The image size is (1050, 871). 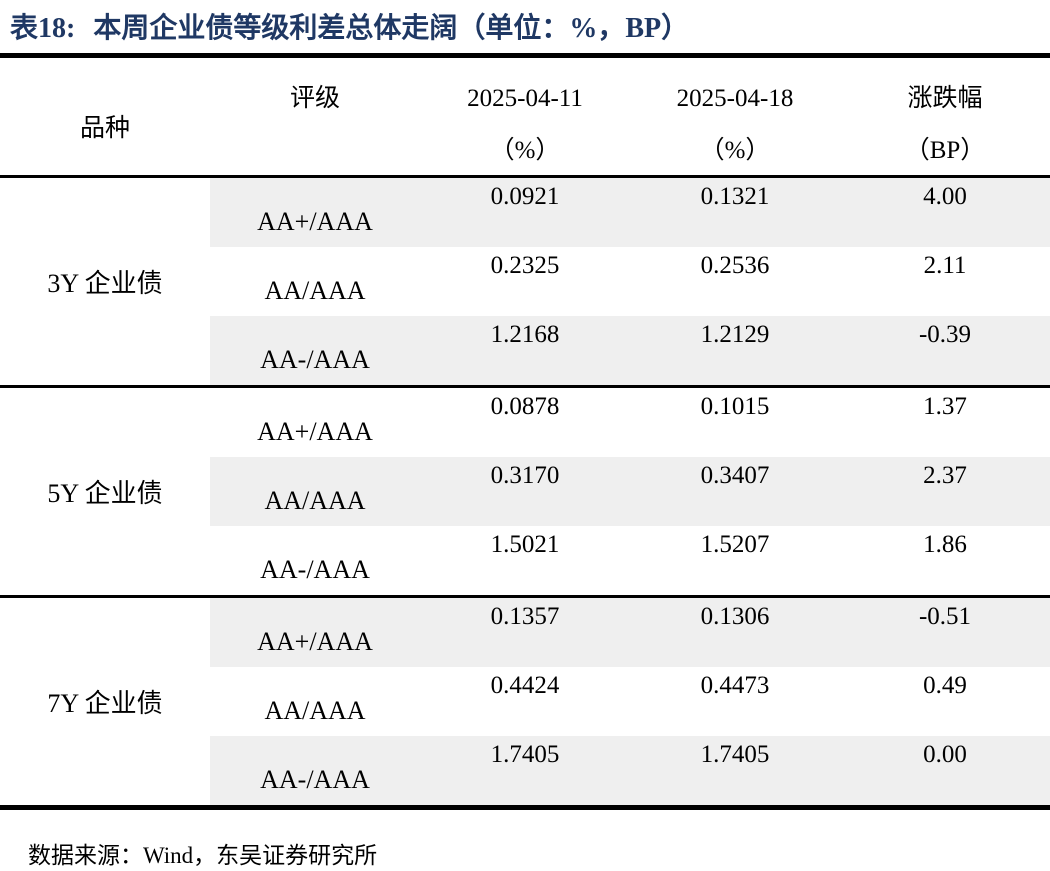 I want to click on value-date1-cell: 1.2168, so click(x=525, y=334).